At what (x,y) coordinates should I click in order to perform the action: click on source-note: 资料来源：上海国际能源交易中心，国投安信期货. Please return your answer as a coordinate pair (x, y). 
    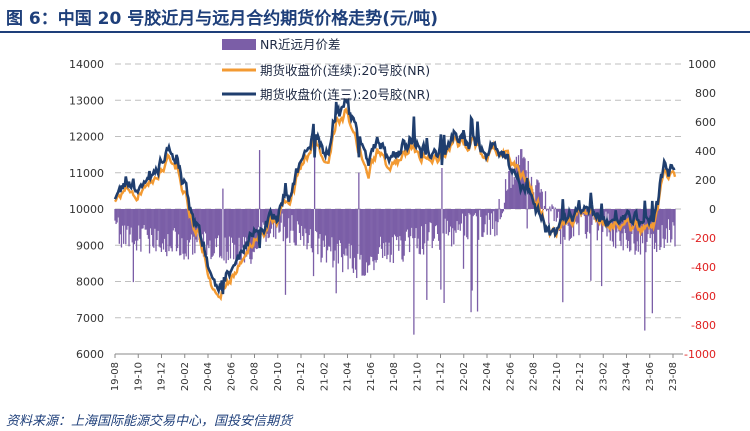
    Looking at the image, I should click on (149, 421).